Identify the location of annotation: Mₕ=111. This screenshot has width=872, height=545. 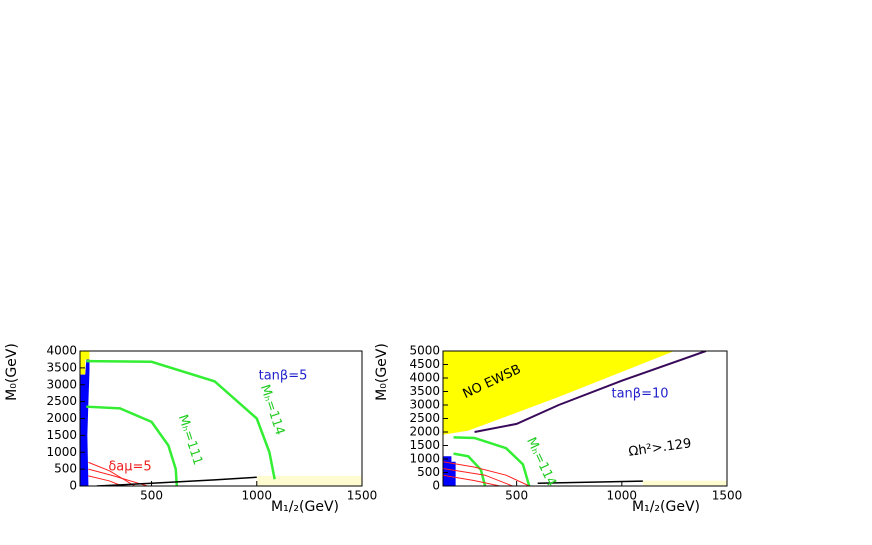
(190, 440).